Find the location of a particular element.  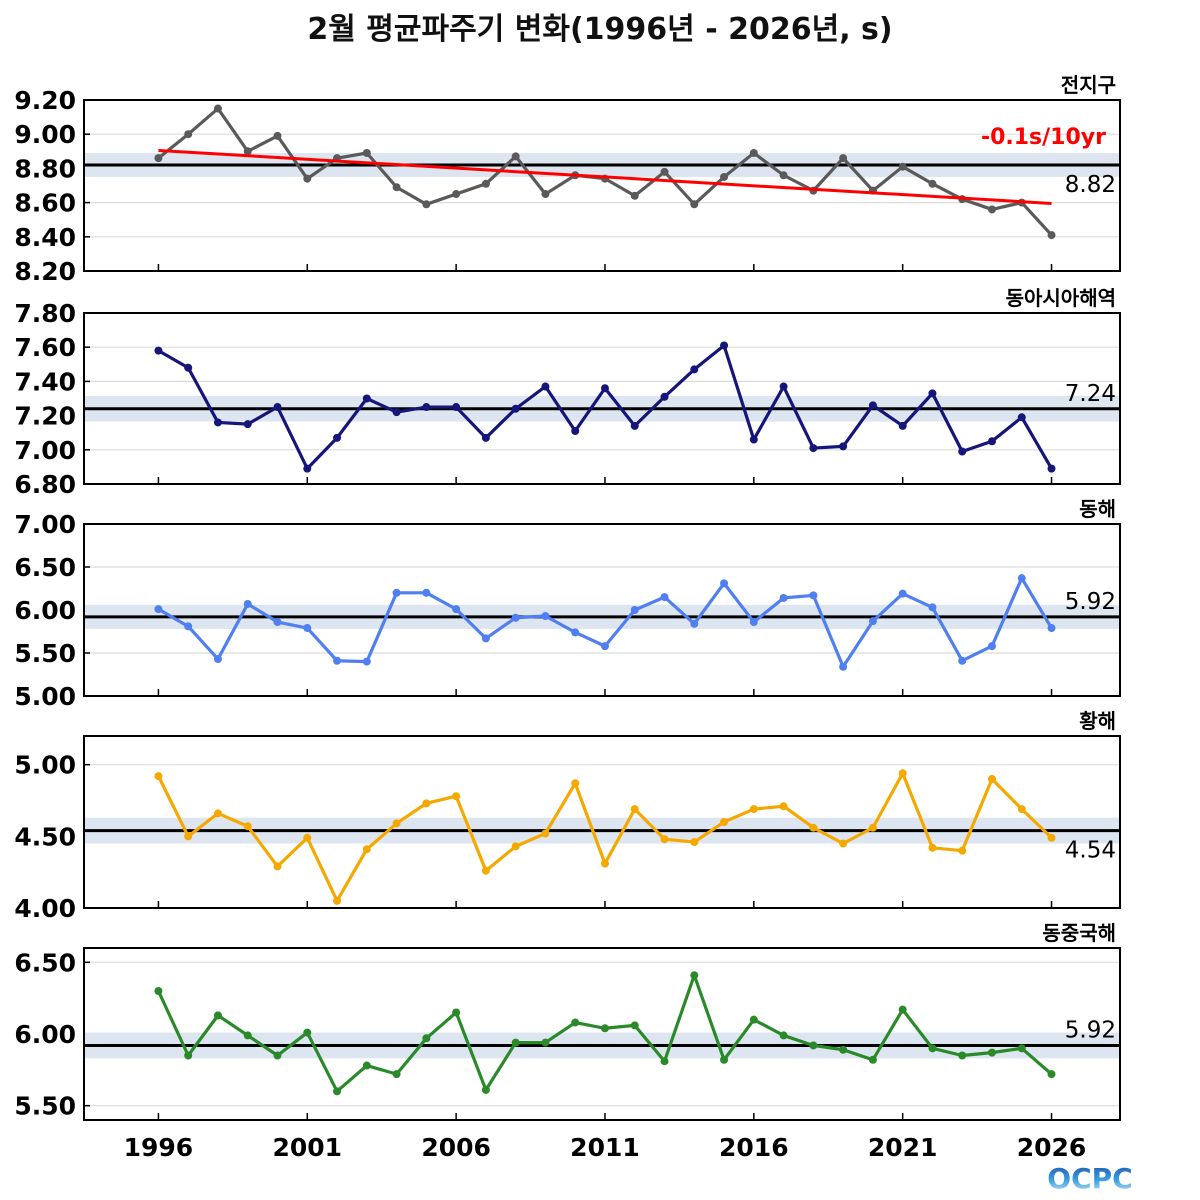

mean-label: 8.82 is located at coordinates (1090, 185).